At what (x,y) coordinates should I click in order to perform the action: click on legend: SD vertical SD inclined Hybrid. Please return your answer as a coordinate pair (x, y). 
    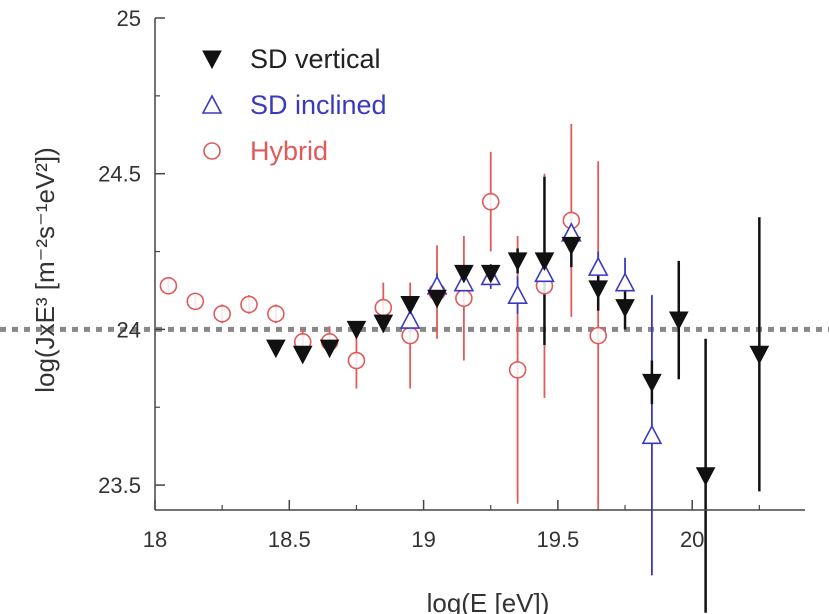
    Looking at the image, I should click on (294, 105).